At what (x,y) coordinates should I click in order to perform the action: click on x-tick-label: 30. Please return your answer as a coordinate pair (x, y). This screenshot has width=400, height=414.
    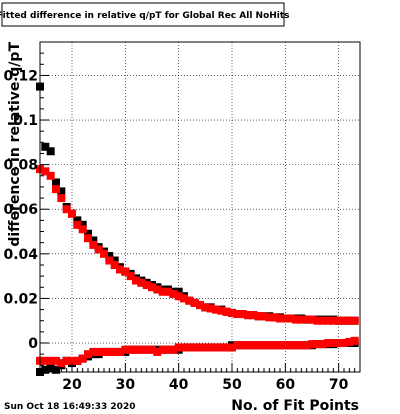
    Looking at the image, I should click on (126, 385).